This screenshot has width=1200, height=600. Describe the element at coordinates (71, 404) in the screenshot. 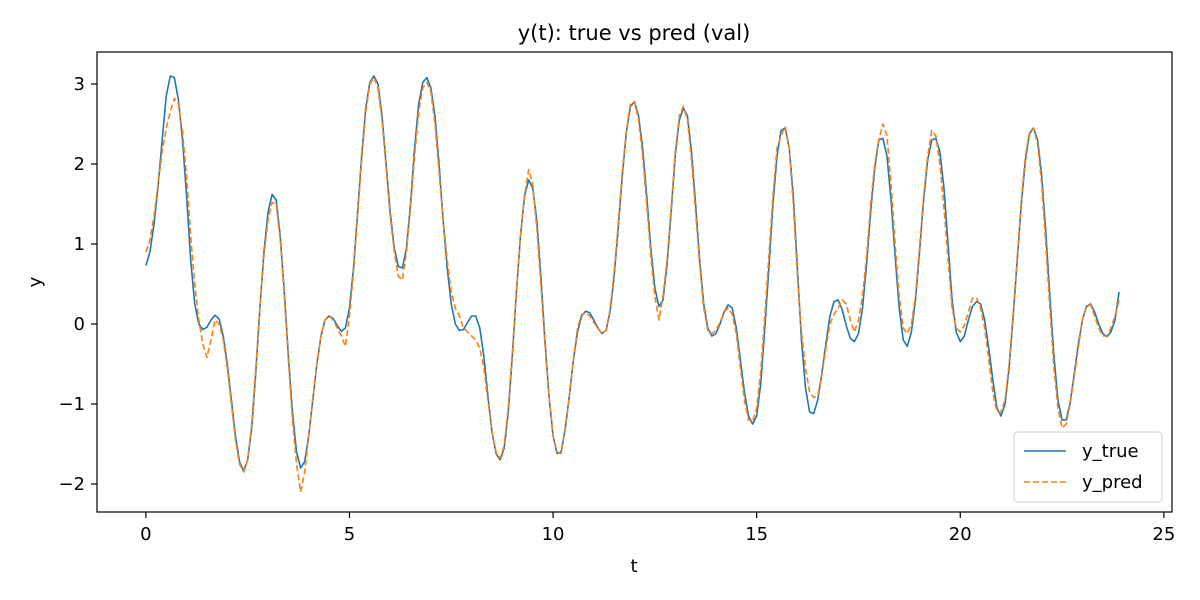

I see `y-tick-label: −1` at that location.